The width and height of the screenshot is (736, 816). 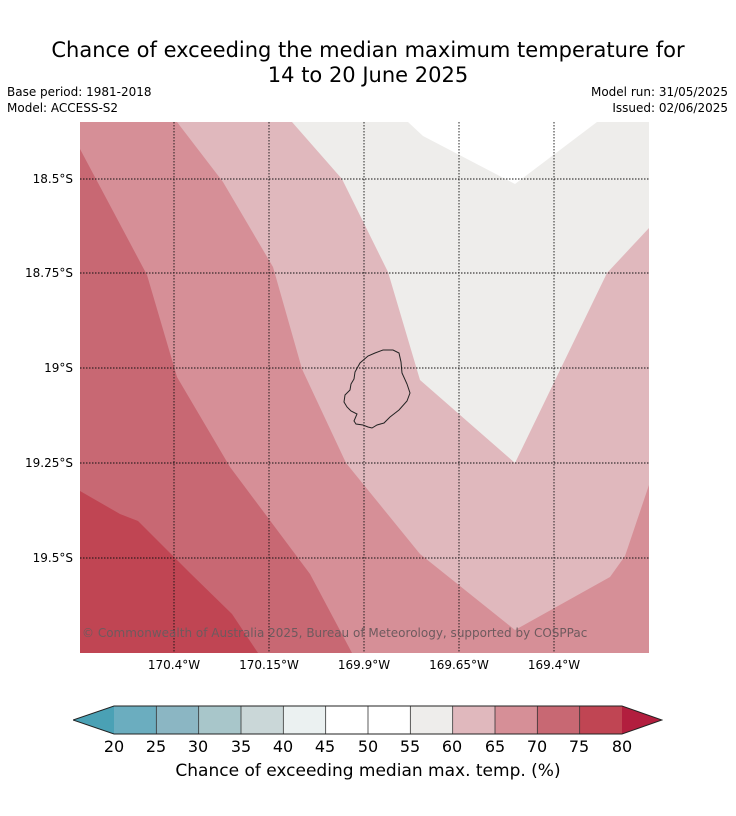 What do you see at coordinates (579, 746) in the screenshot?
I see `colorbar-tick-75: 75` at bounding box center [579, 746].